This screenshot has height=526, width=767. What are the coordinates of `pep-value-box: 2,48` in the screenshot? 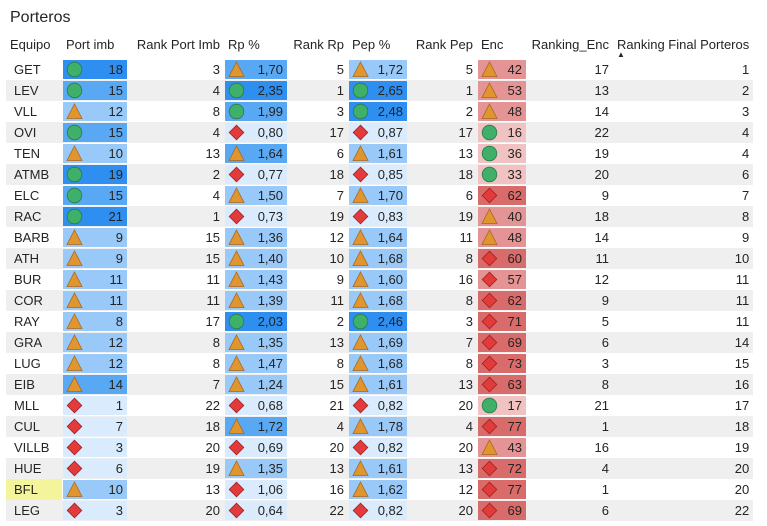 It's located at (378, 111).